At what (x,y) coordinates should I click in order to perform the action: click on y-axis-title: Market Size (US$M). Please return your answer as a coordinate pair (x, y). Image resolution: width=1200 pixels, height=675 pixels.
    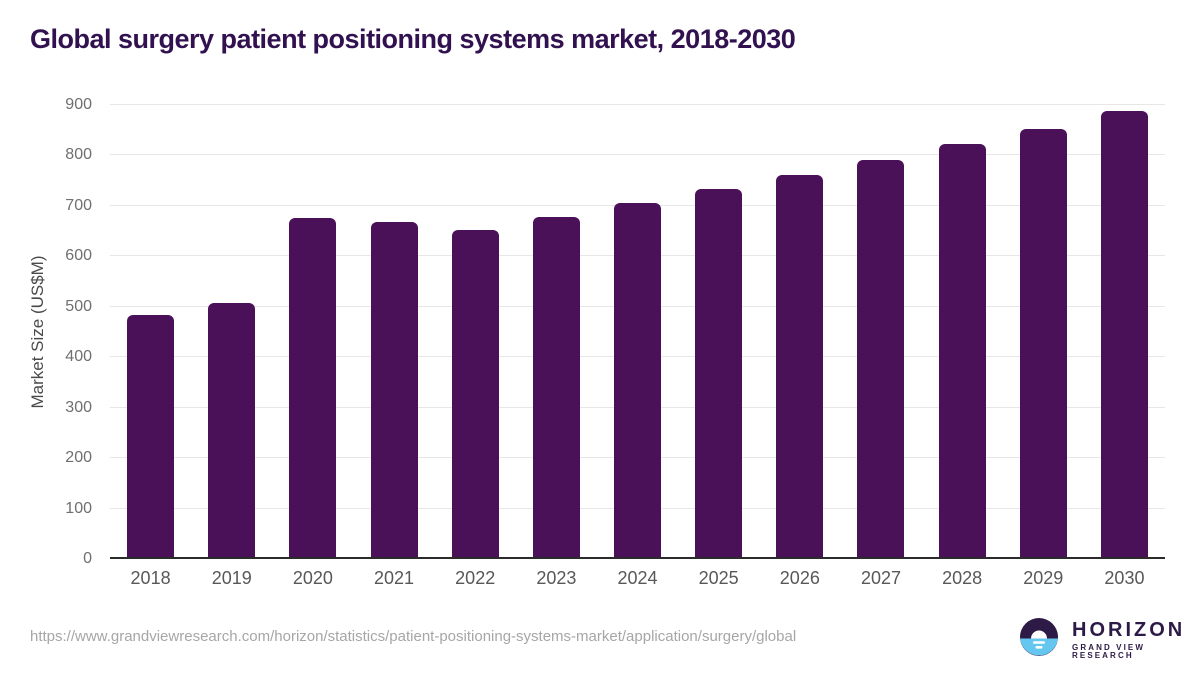
    Looking at the image, I should click on (37, 332).